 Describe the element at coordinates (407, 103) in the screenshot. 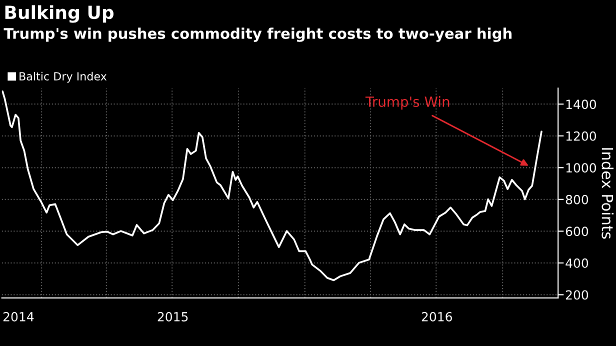

I see `annotation: Trump's Win` at that location.